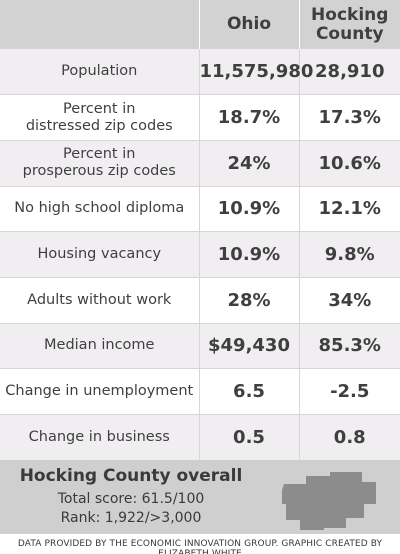  Describe the element at coordinates (349, 33) in the screenshot. I see `header-county-line2: County` at that location.